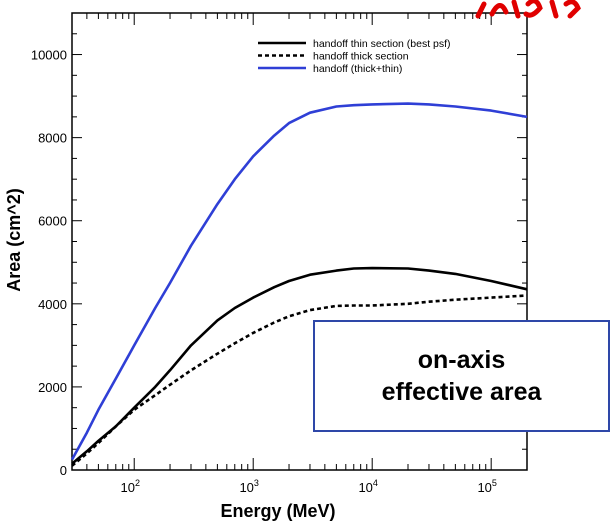 The height and width of the screenshot is (527, 613). I want to click on corner-decoration, so click(541, 11).